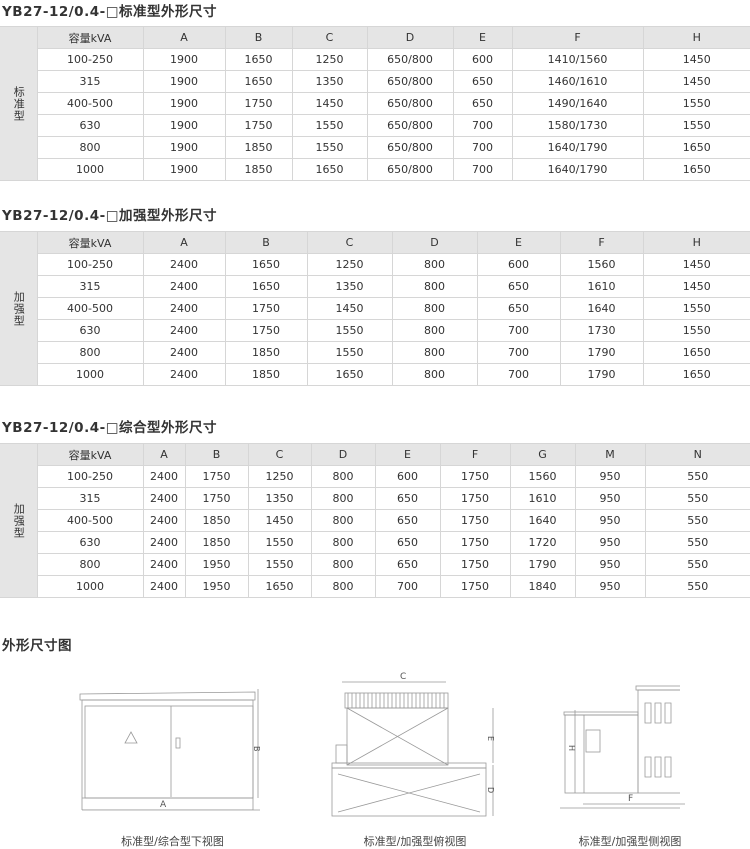 The width and height of the screenshot is (750, 849). Describe the element at coordinates (89, 103) in the screenshot. I see `table-cell: 400-500` at that location.